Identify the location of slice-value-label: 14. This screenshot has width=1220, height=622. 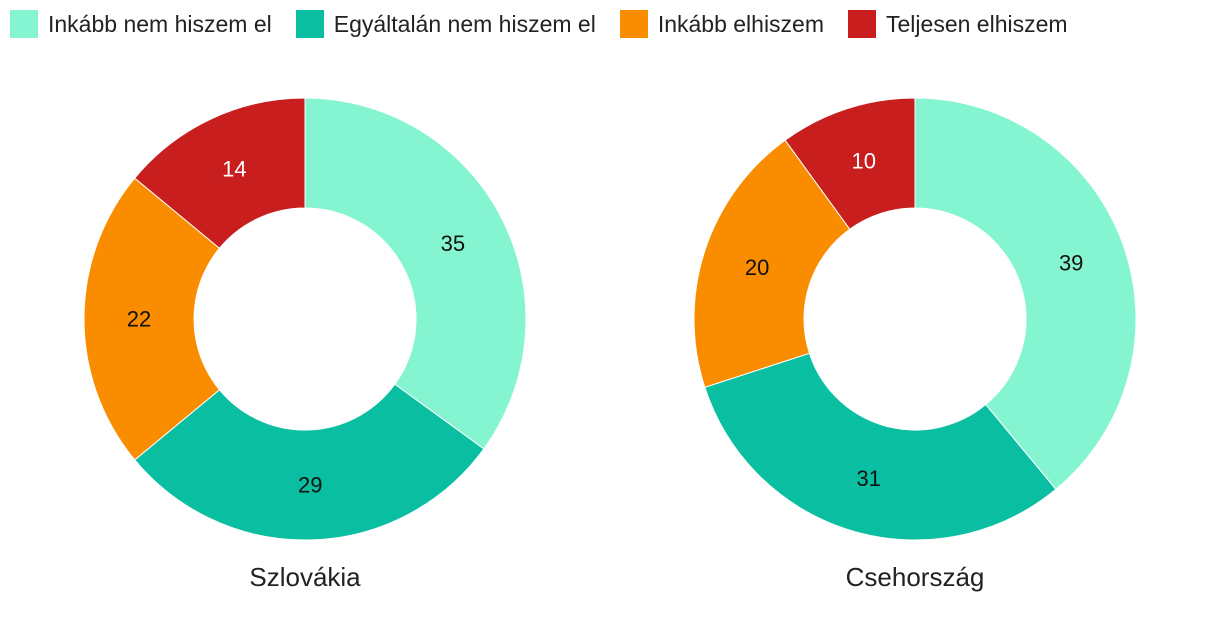
(234, 168).